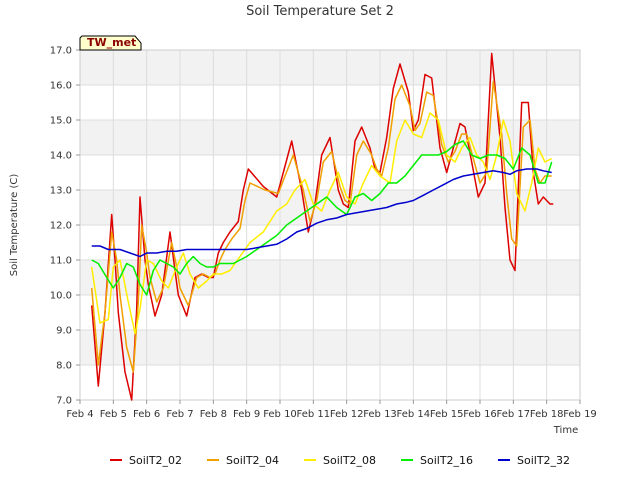 Image resolution: width=640 pixels, height=484 pixels. Describe the element at coordinates (61, 261) in the screenshot. I see `y-tick-label: 11.0` at that location.